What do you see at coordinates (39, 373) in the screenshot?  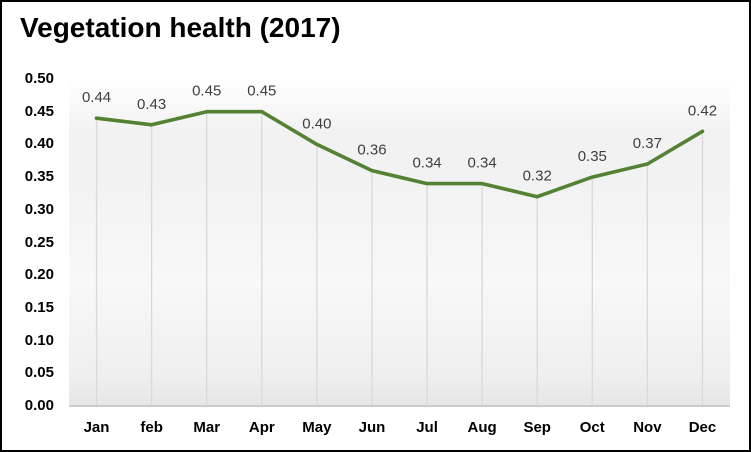 I see `y-tick-label: 0.05` at bounding box center [39, 373].